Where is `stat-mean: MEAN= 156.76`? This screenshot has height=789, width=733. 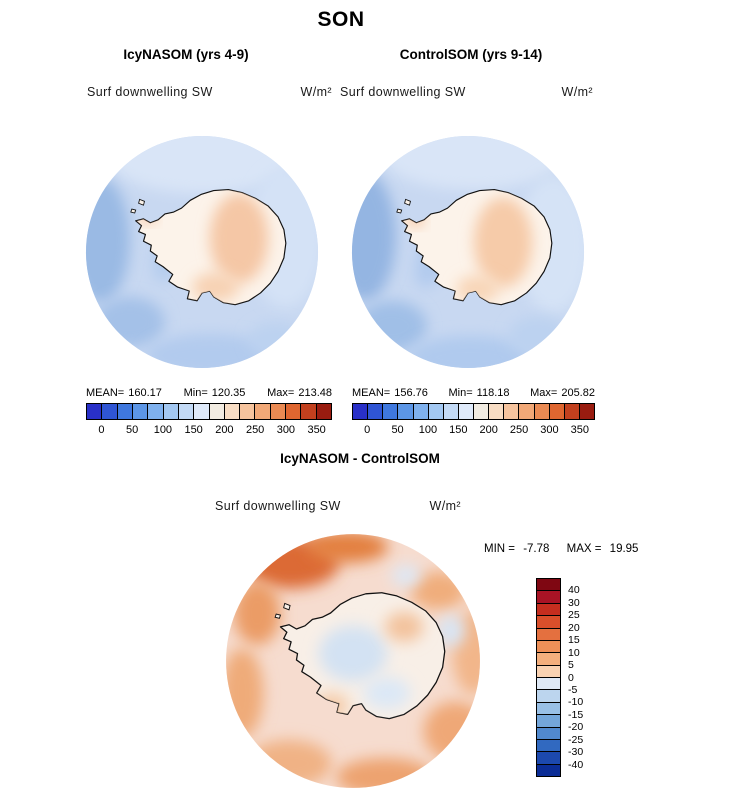 stat-mean: MEAN= 156.76 is located at coordinates (390, 393).